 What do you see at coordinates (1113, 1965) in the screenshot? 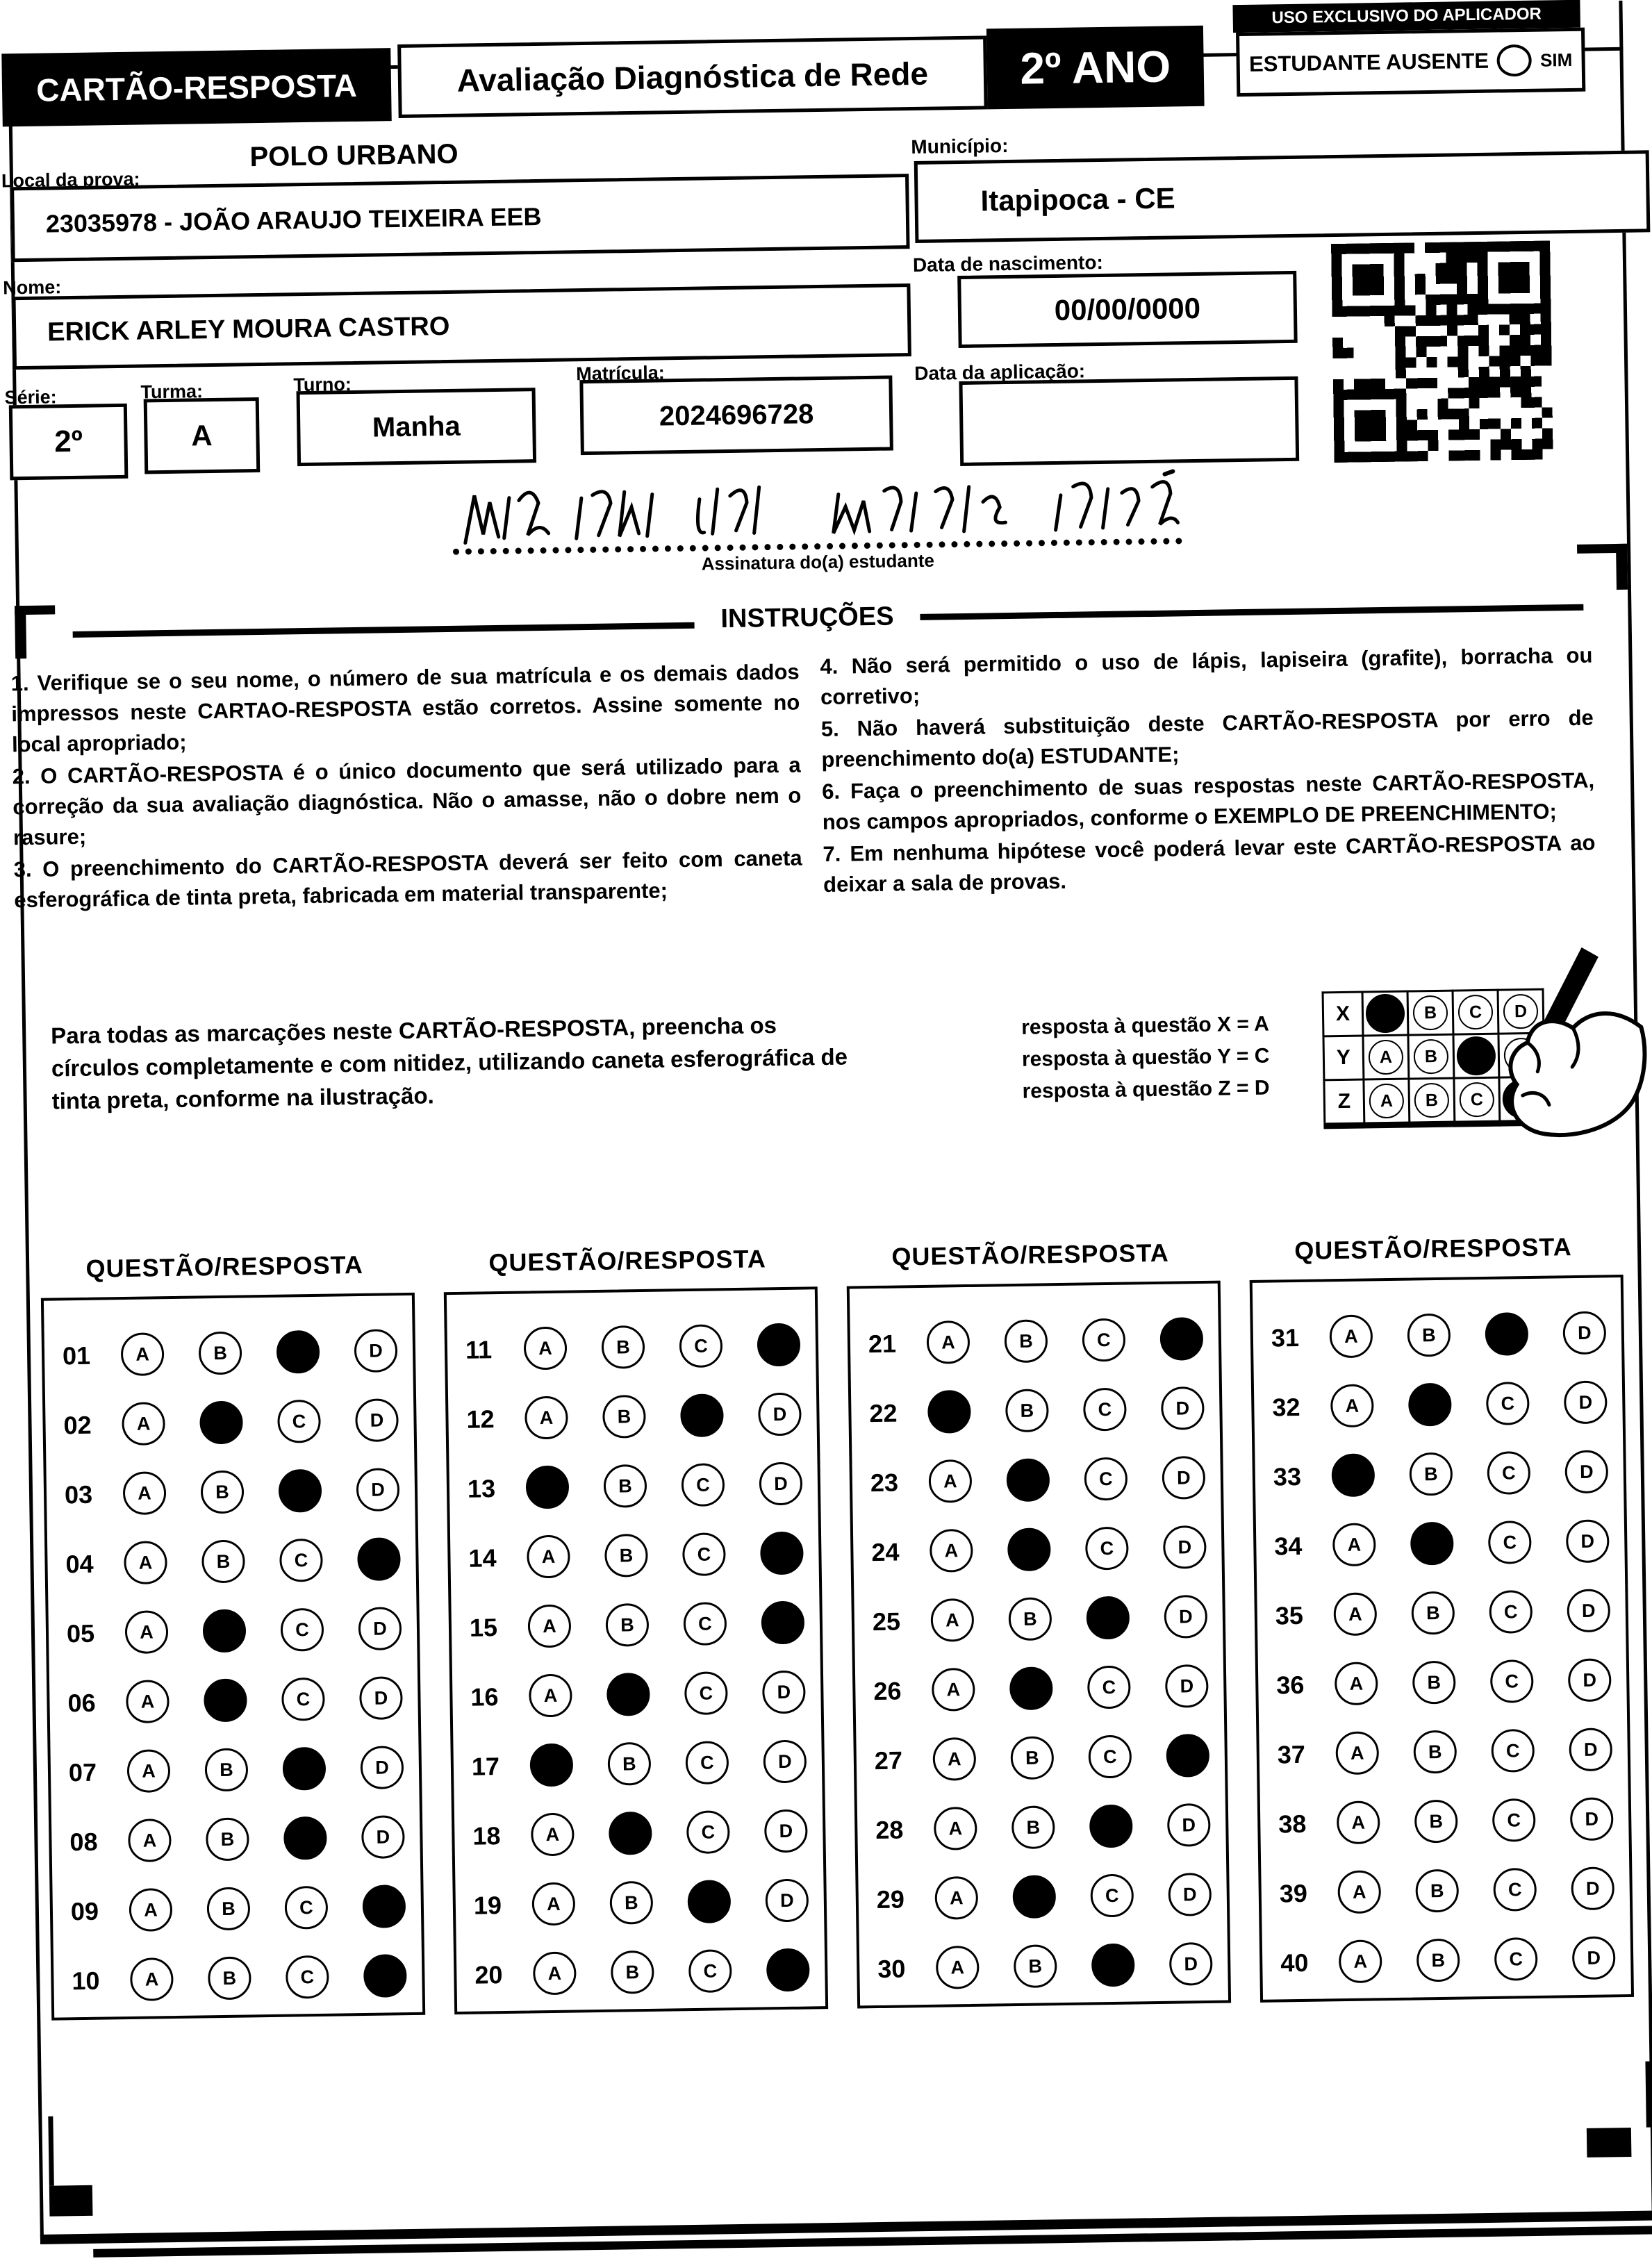
I see `answer-bubble-30-C: C` at bounding box center [1113, 1965].